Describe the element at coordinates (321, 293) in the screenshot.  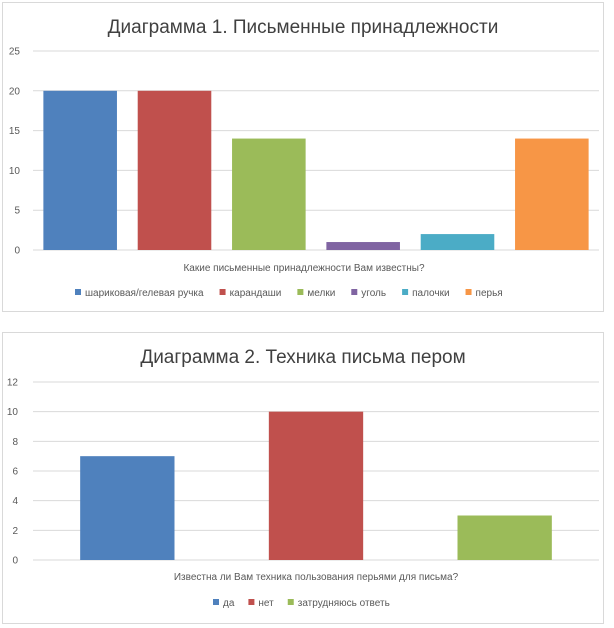
I see `legend-label-3: мелки` at that location.